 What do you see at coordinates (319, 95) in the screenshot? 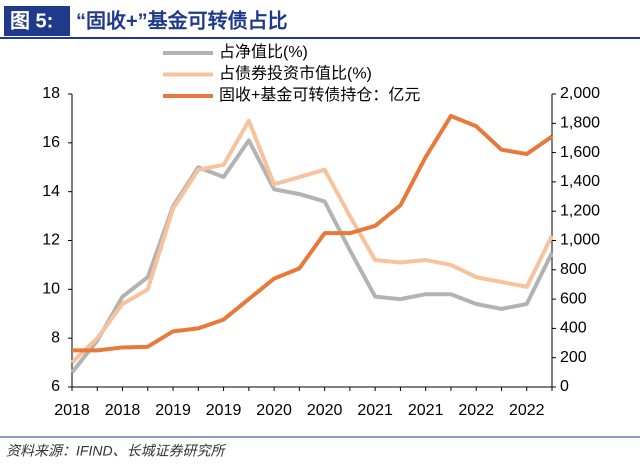
I see `legend-label: 固收+基金可转债持仓：亿元` at bounding box center [319, 95].